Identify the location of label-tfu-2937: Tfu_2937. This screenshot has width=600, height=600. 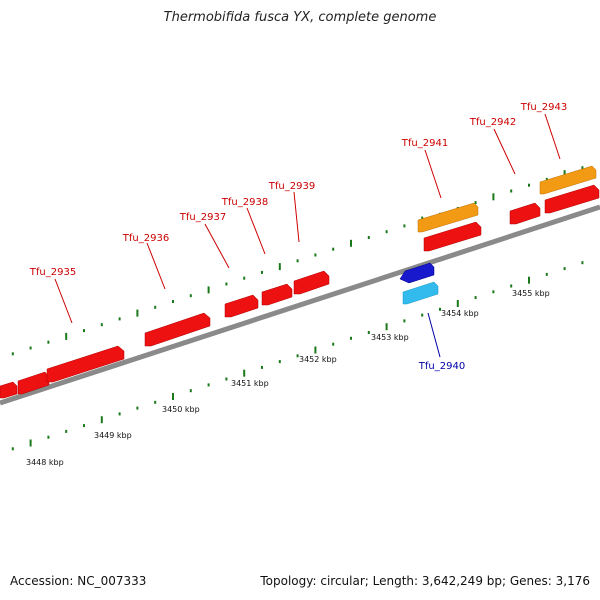
(202, 217).